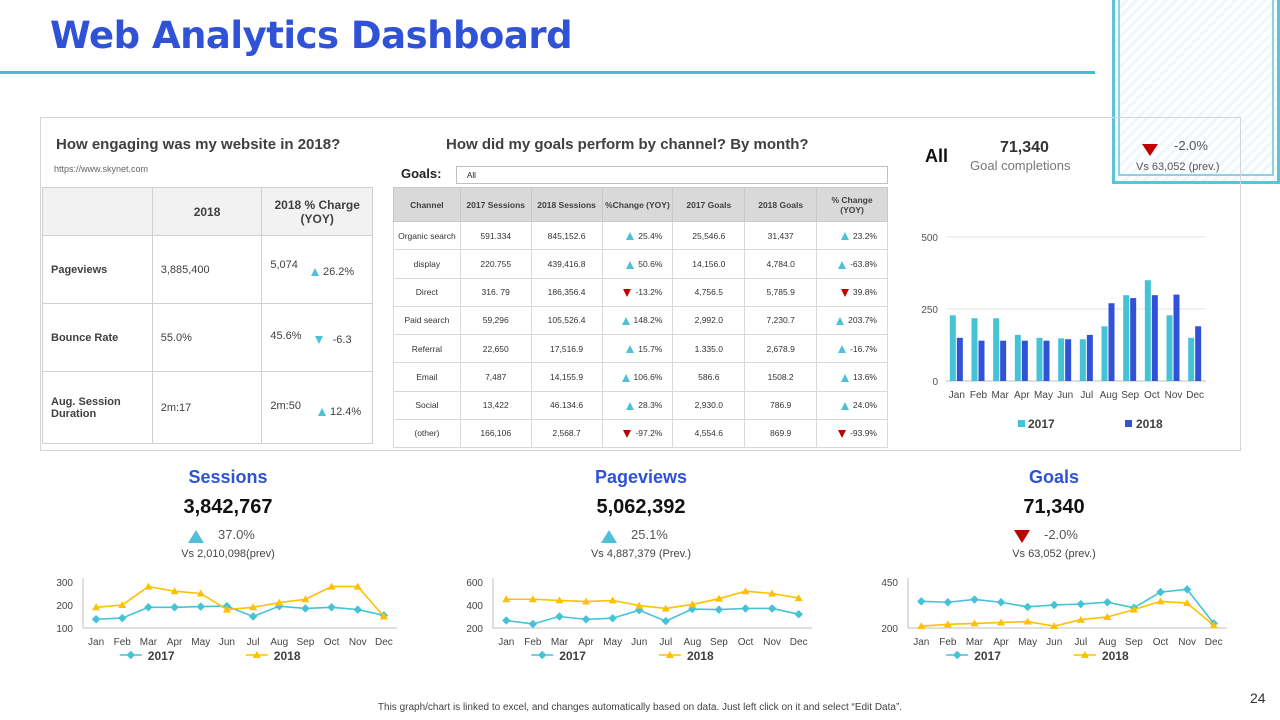 The height and width of the screenshot is (720, 1280). What do you see at coordinates (648, 376) in the screenshot?
I see `change-value: 106.6%` at bounding box center [648, 376].